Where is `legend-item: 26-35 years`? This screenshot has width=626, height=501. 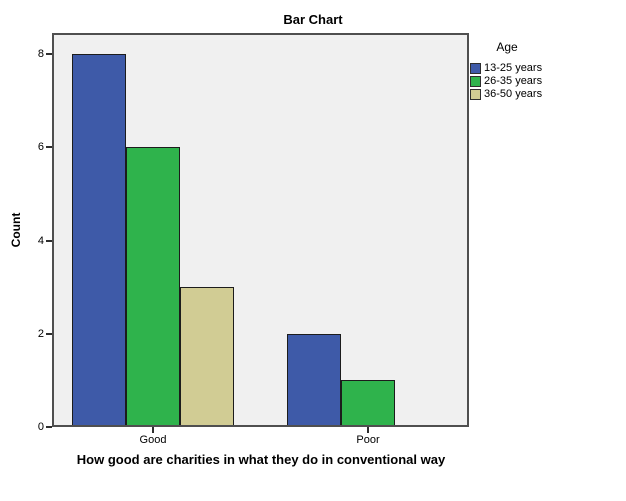
legend-item: 26-35 years is located at coordinates (546, 81).